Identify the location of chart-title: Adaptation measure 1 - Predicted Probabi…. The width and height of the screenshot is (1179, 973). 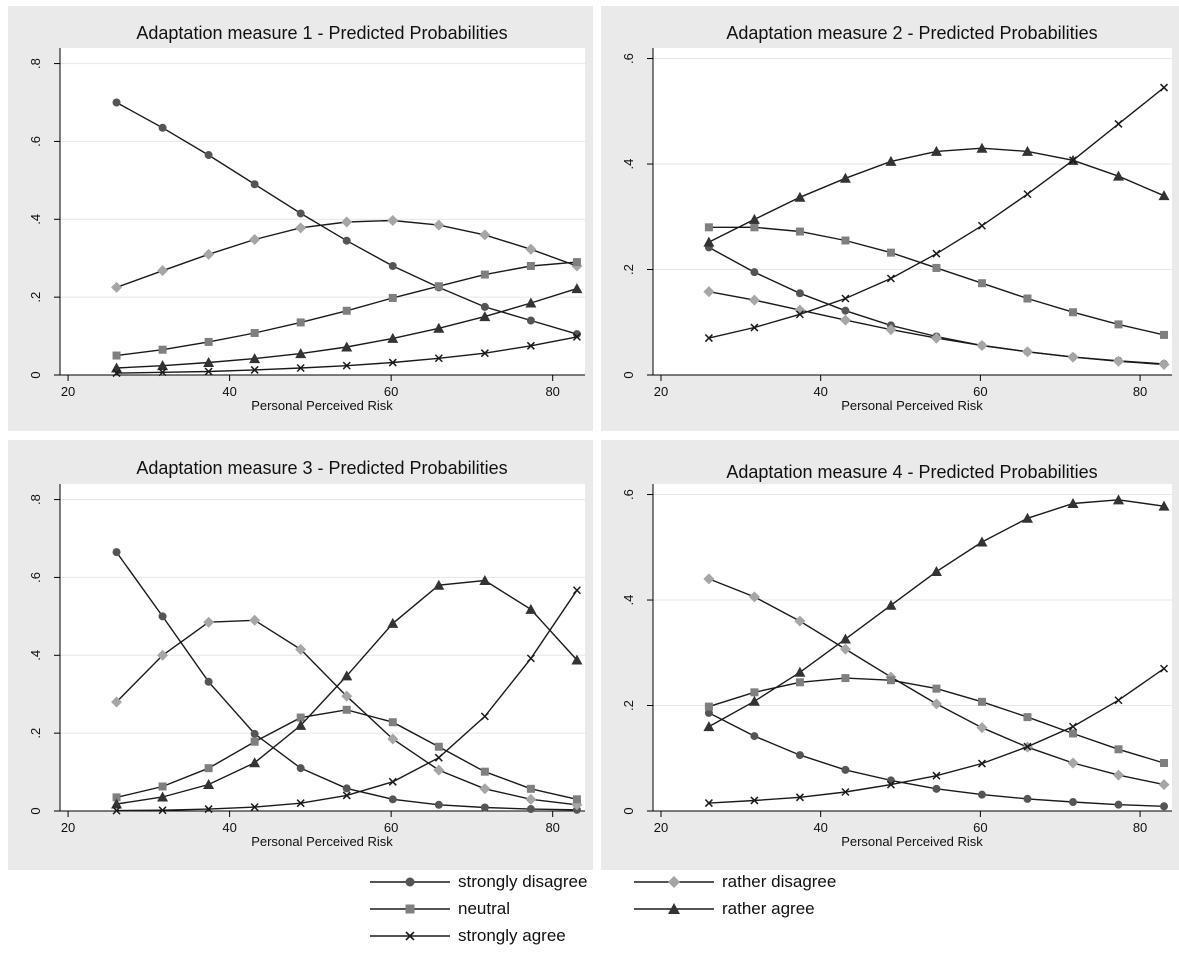
(321, 33).